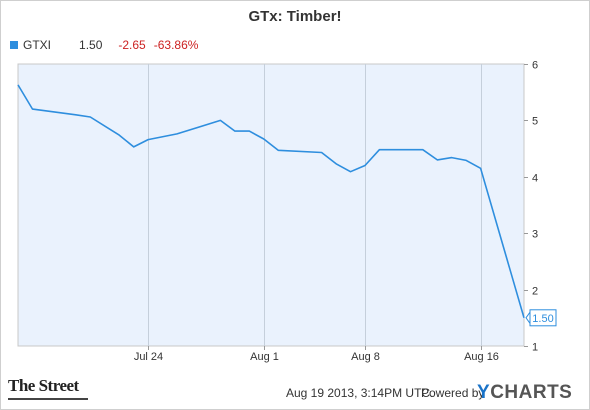  Describe the element at coordinates (365, 357) in the screenshot. I see `x-tick-label: Aug 8` at that location.